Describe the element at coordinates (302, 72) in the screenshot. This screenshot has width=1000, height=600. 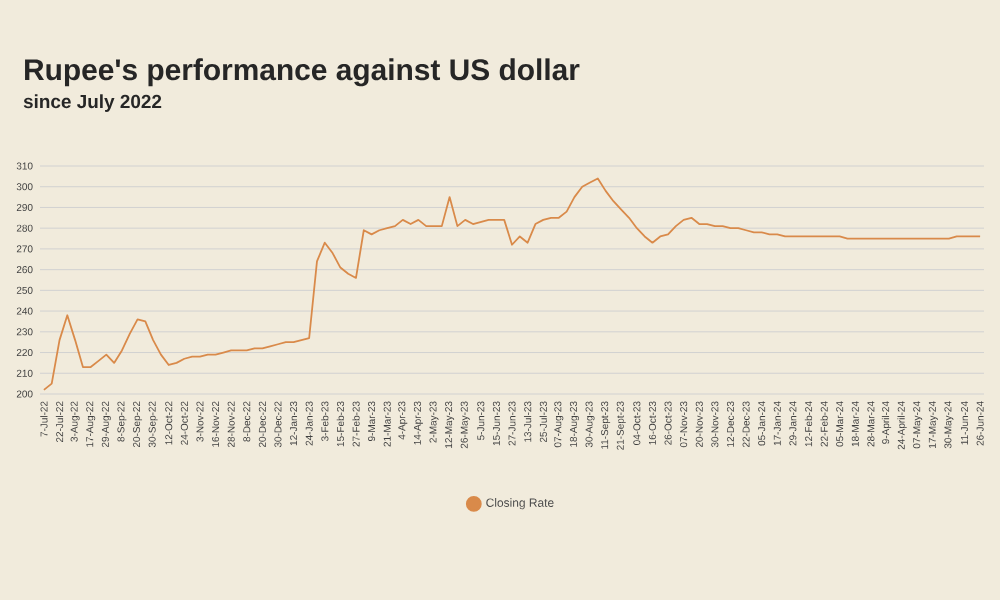
I see `chart-title: Rupee's performance against US dollar` at that location.